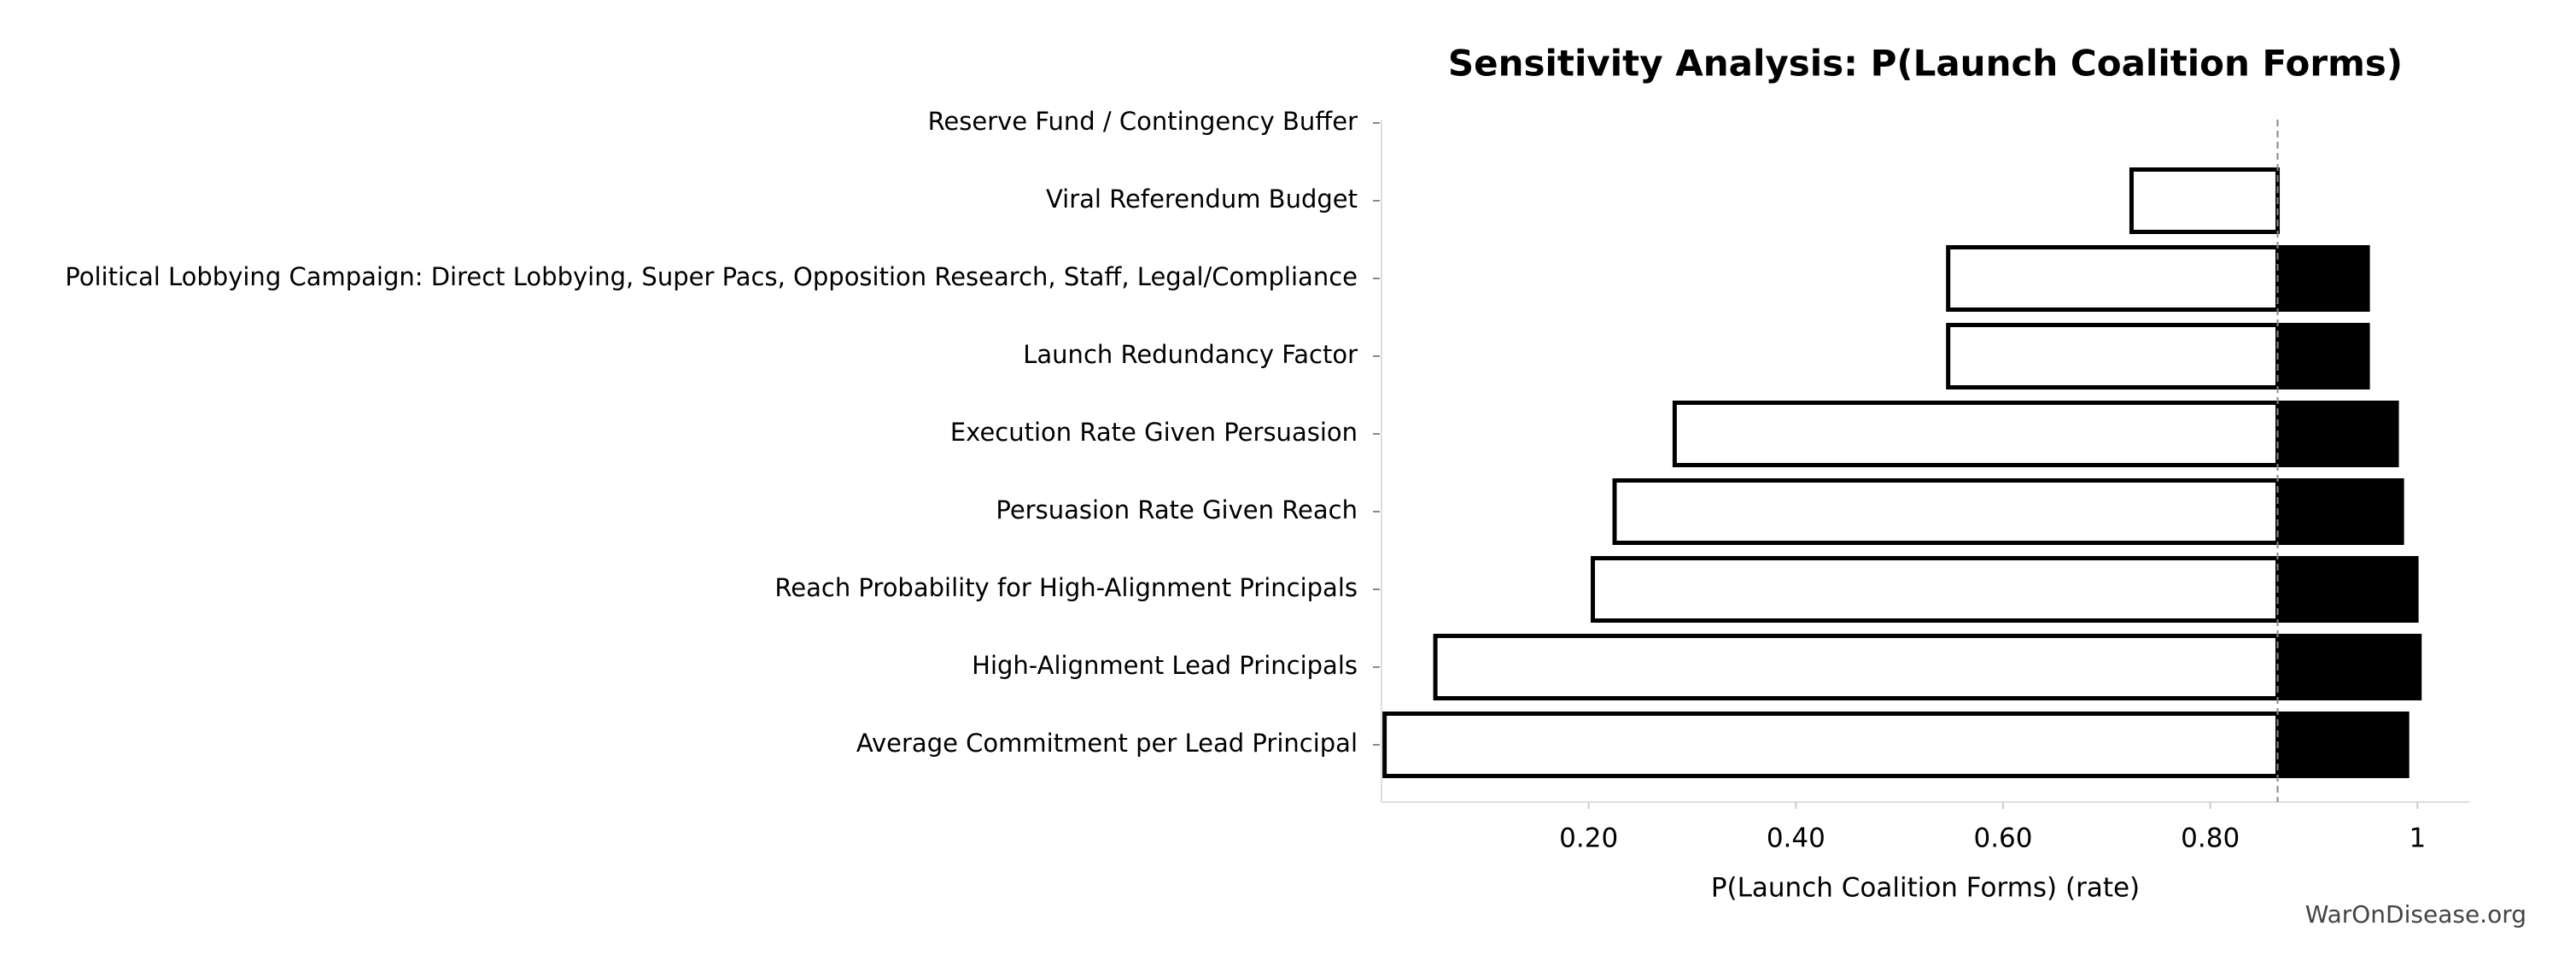  Describe the element at coordinates (1165, 665) in the screenshot. I see `y-tick-label: High-Alignment Lead Principals` at that location.